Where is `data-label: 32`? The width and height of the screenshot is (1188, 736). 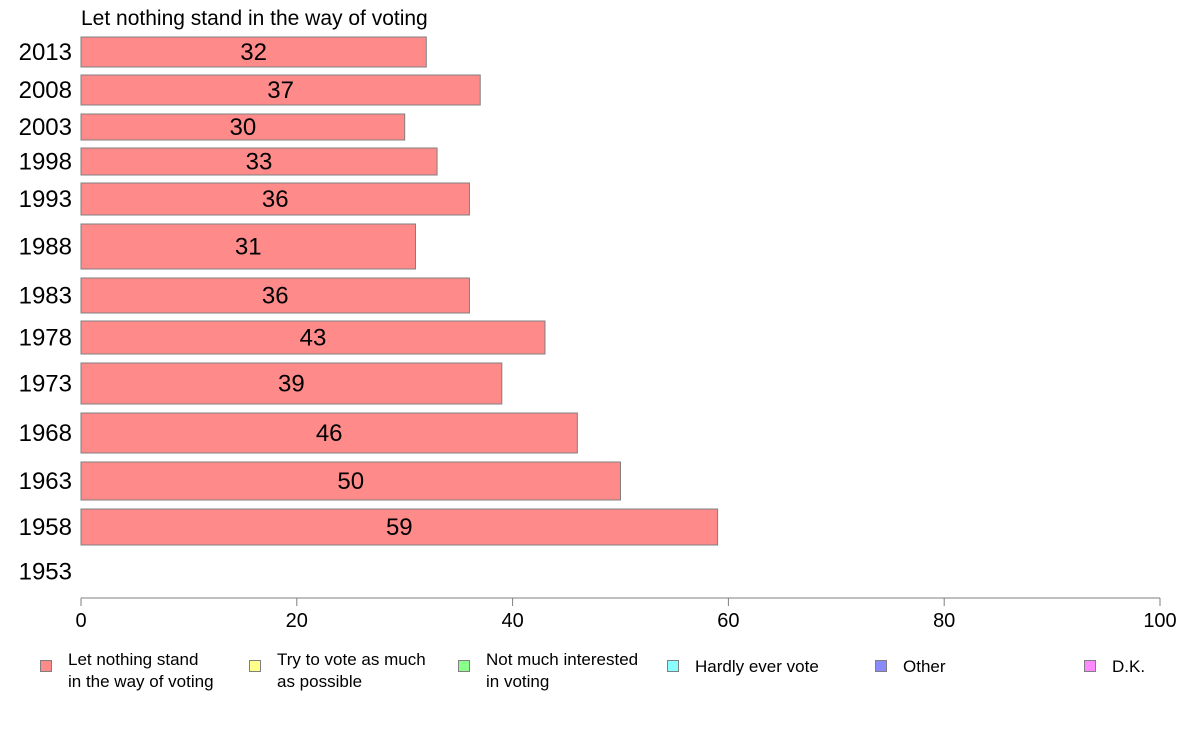 data-label: 32 is located at coordinates (253, 52).